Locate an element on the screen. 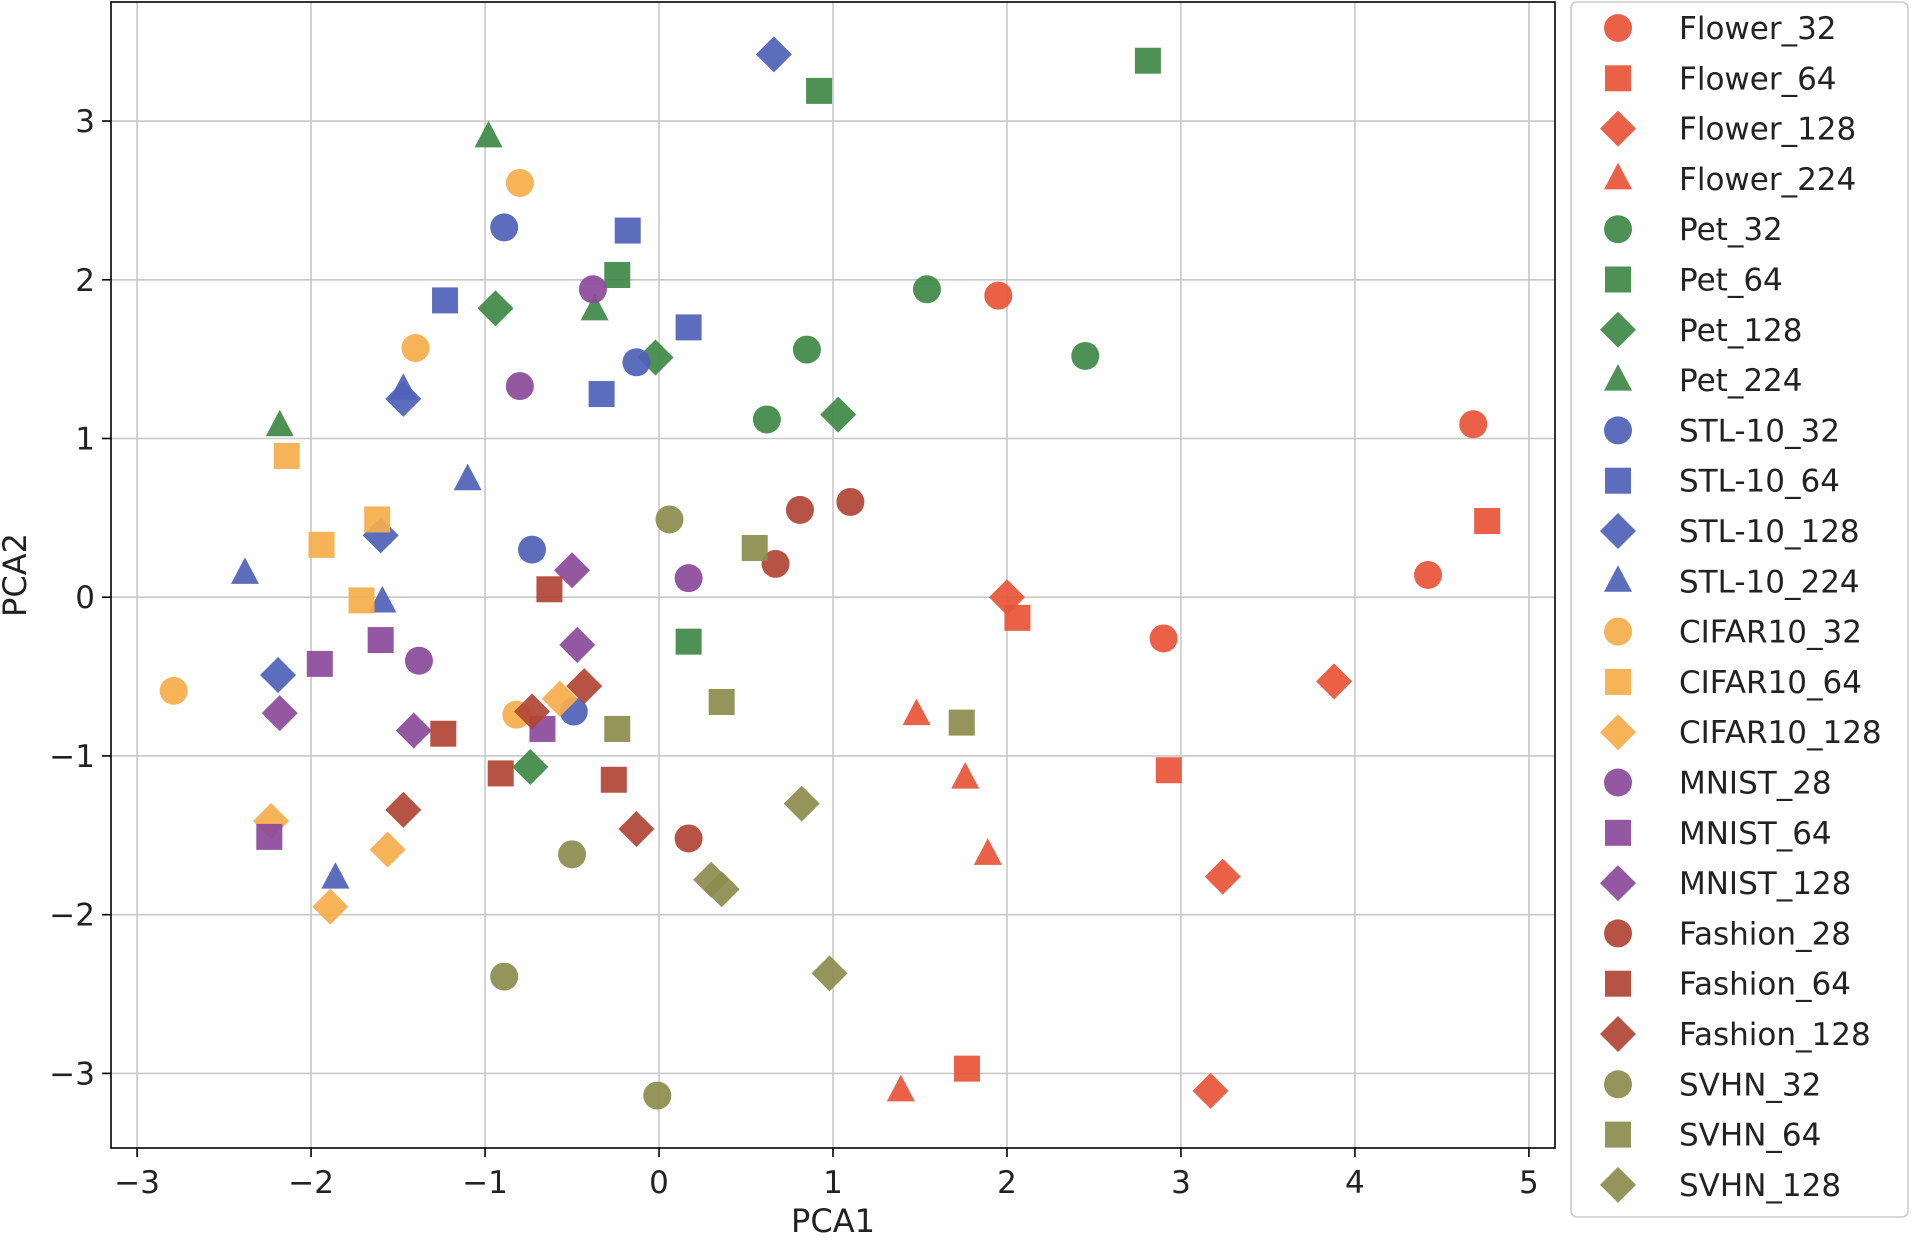 The height and width of the screenshot is (1241, 1914). legend-label: MNIST_28 is located at coordinates (1755, 784).